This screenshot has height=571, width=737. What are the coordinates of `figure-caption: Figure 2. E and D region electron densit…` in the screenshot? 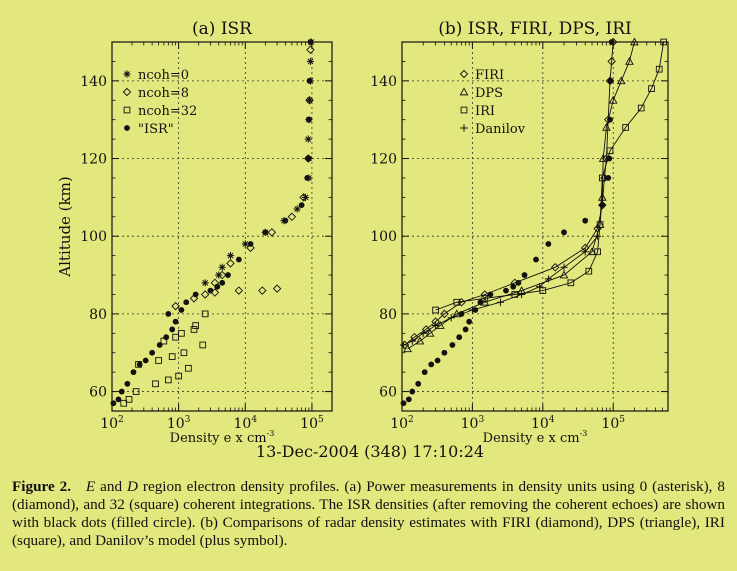 It's located at (368, 514).